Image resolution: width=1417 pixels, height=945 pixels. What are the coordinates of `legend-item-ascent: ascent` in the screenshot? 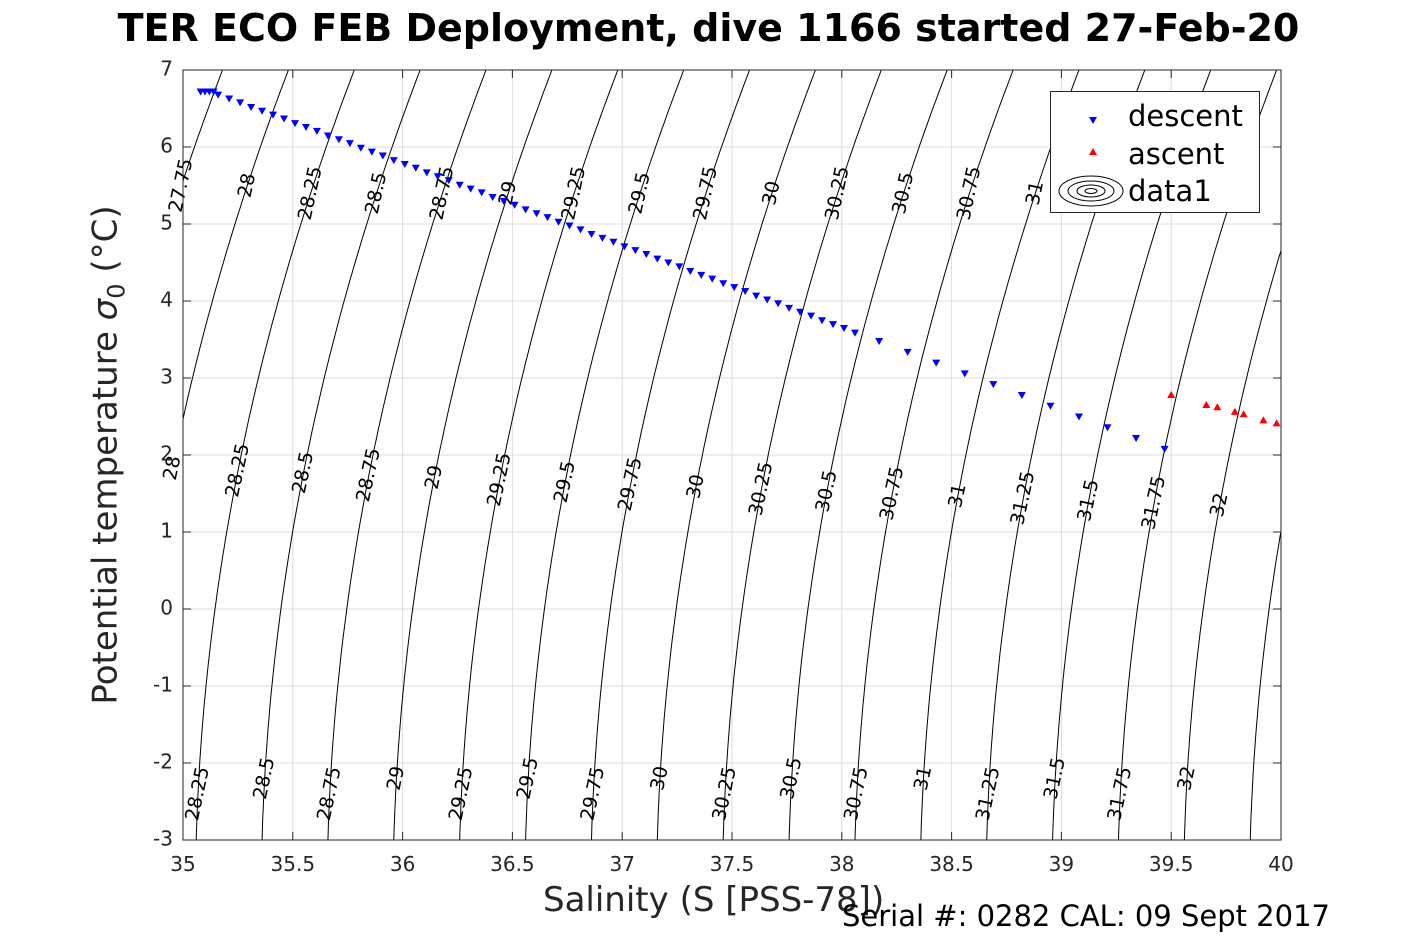 It's located at (1156, 154).